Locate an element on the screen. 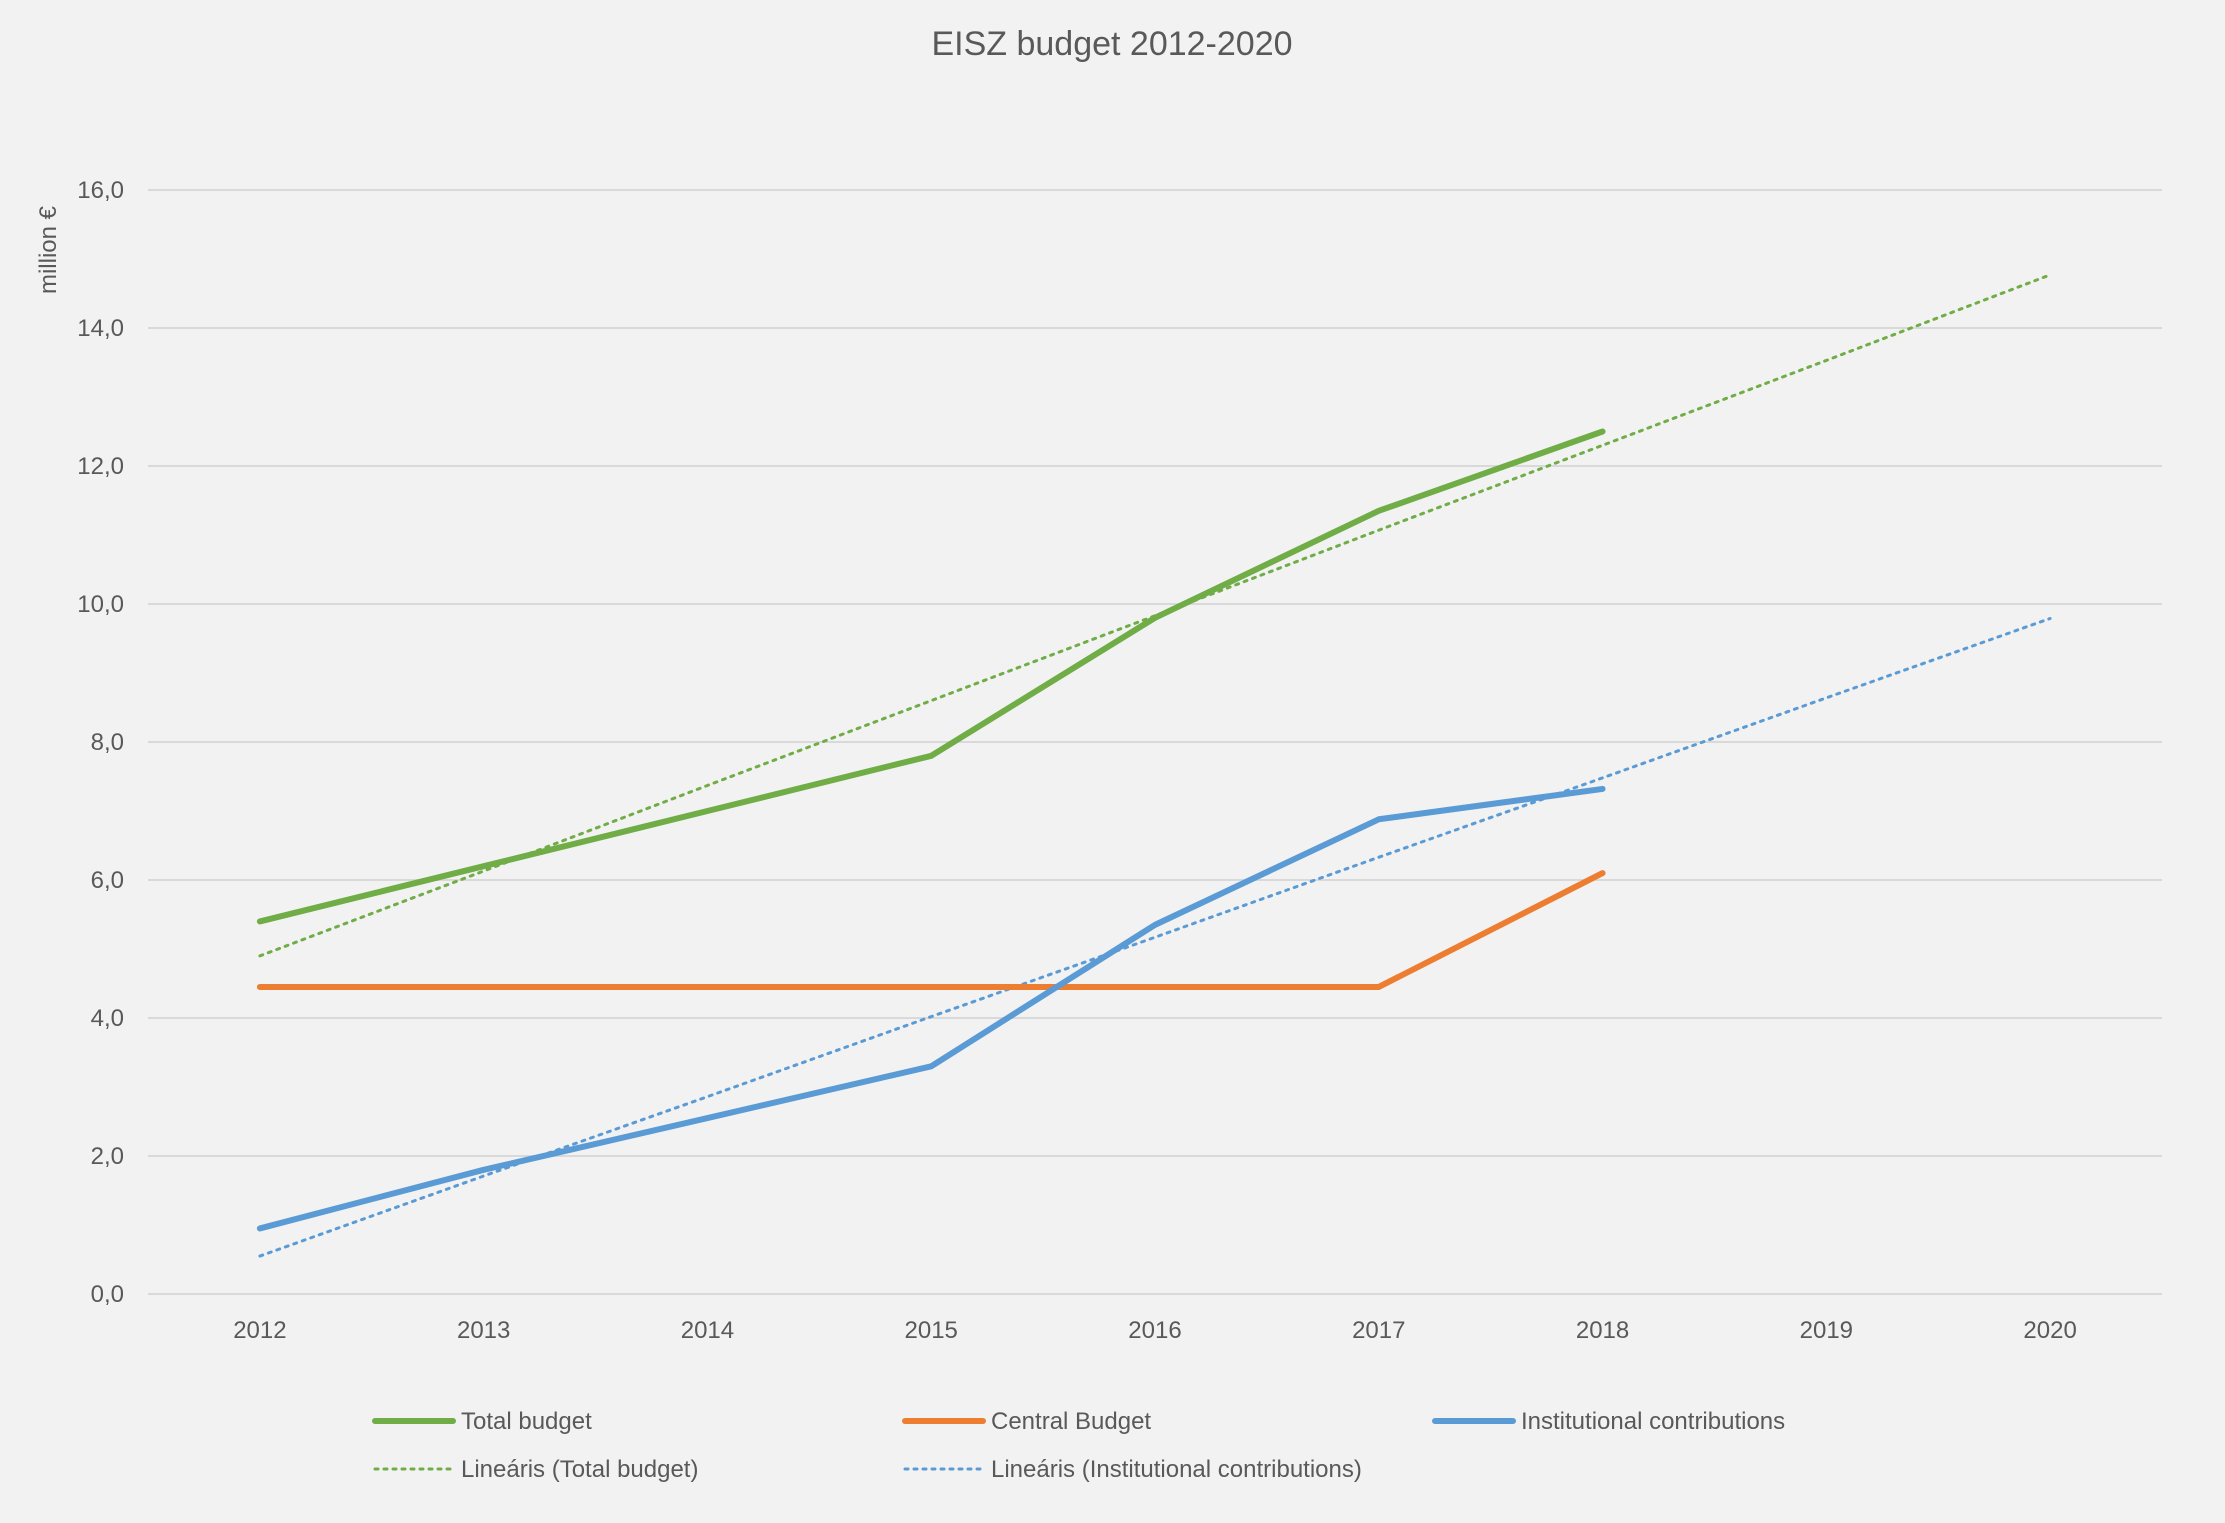 The image size is (2225, 1523). chart-title: EISZ budget 2012-2020 is located at coordinates (1111, 44).